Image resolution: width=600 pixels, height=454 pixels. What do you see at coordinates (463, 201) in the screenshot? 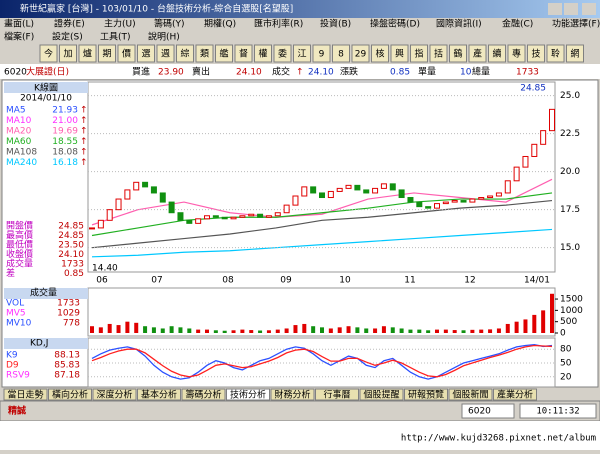
I see `candle` at bounding box center [463, 201].